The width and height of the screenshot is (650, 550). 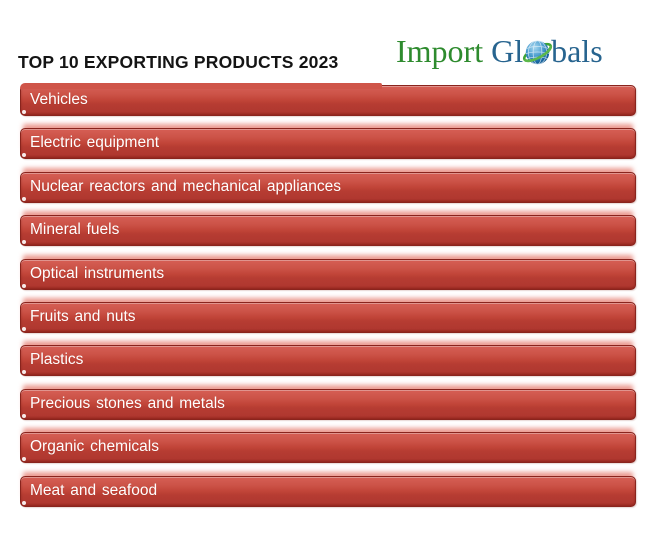 What do you see at coordinates (95, 143) in the screenshot?
I see `list-item-label: Electric equipment` at bounding box center [95, 143].